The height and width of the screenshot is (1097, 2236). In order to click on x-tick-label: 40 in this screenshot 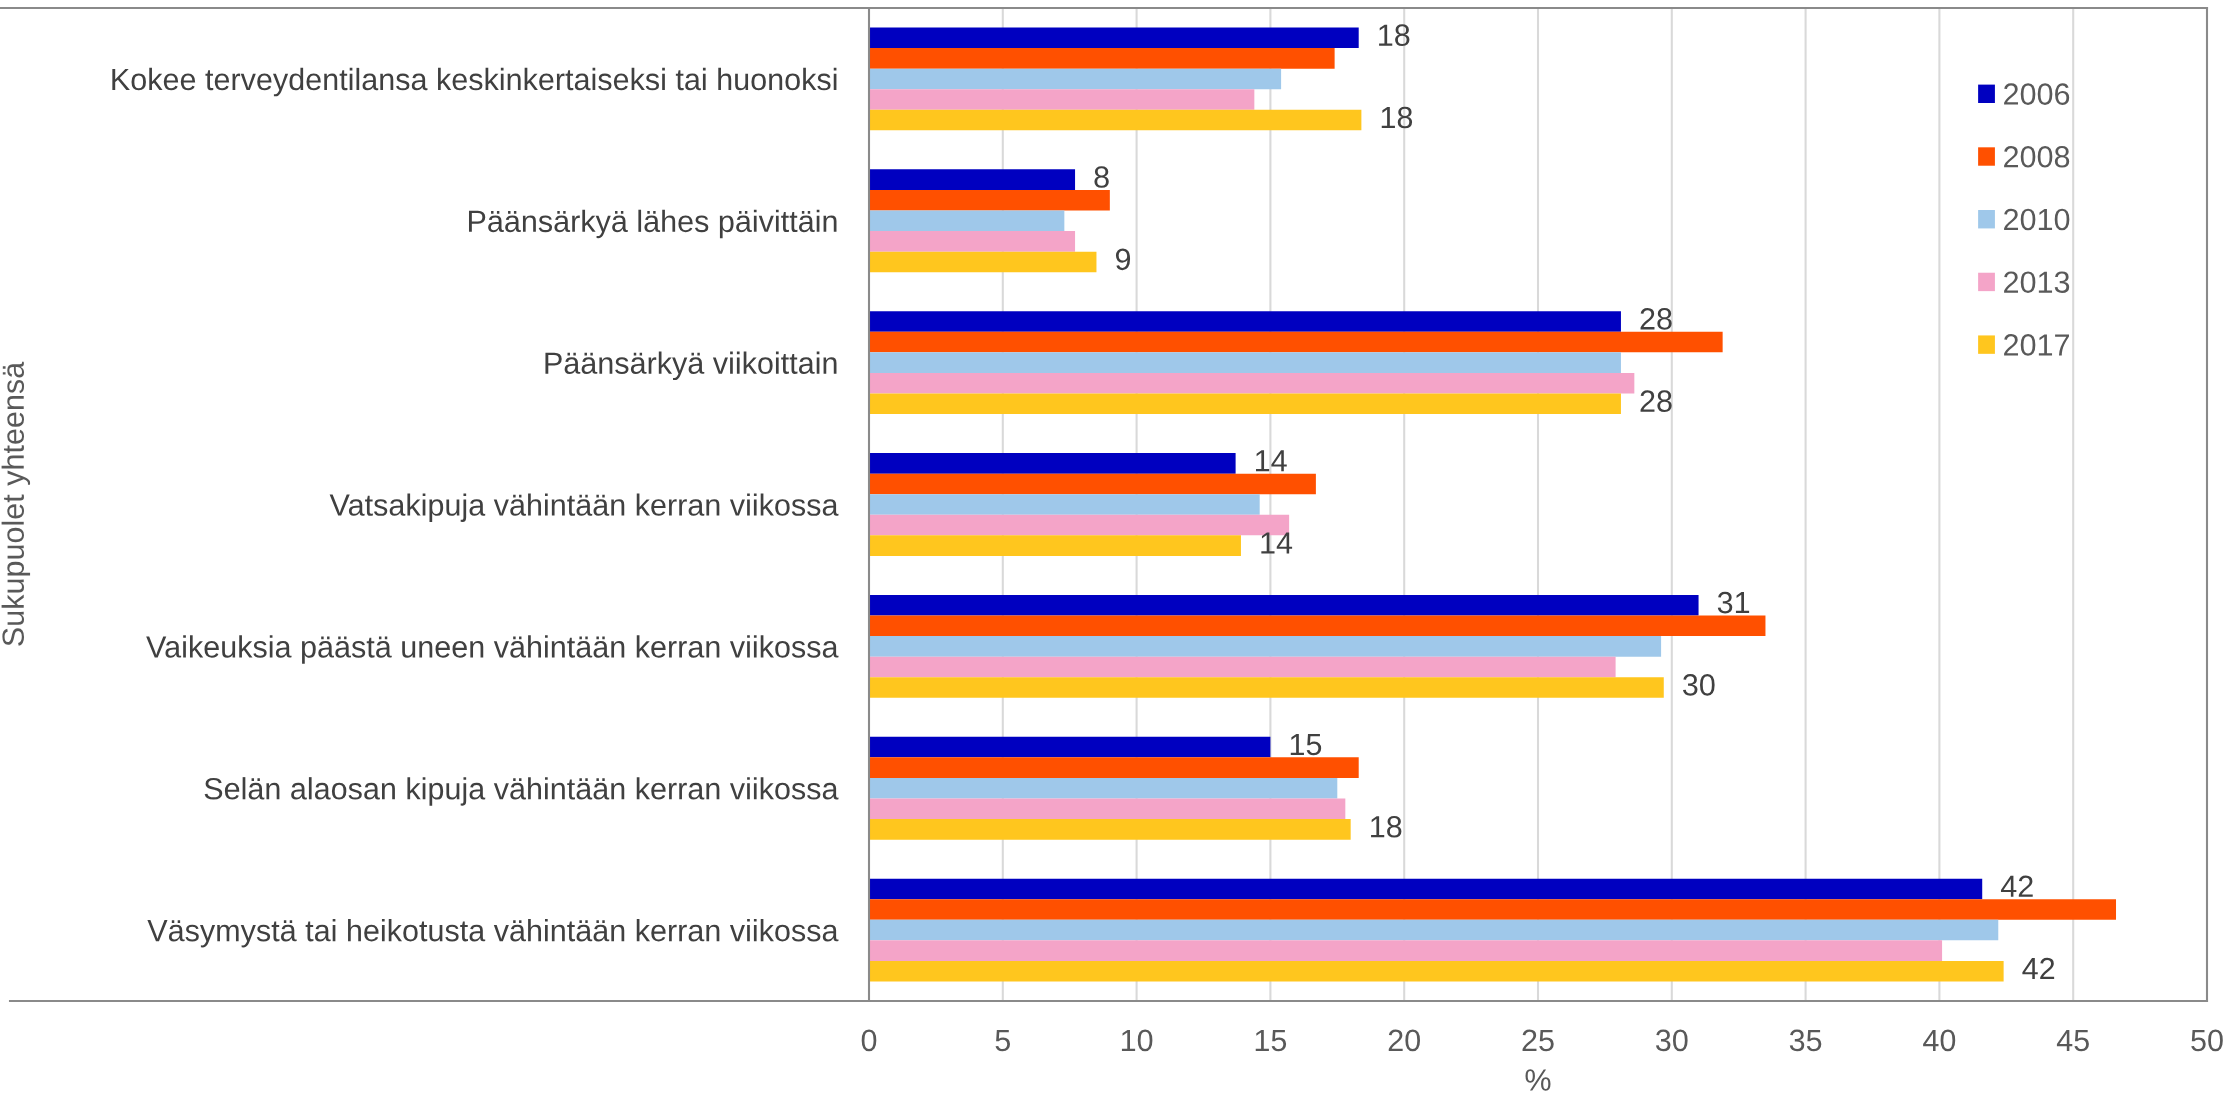, I will do `click(1939, 1040)`.